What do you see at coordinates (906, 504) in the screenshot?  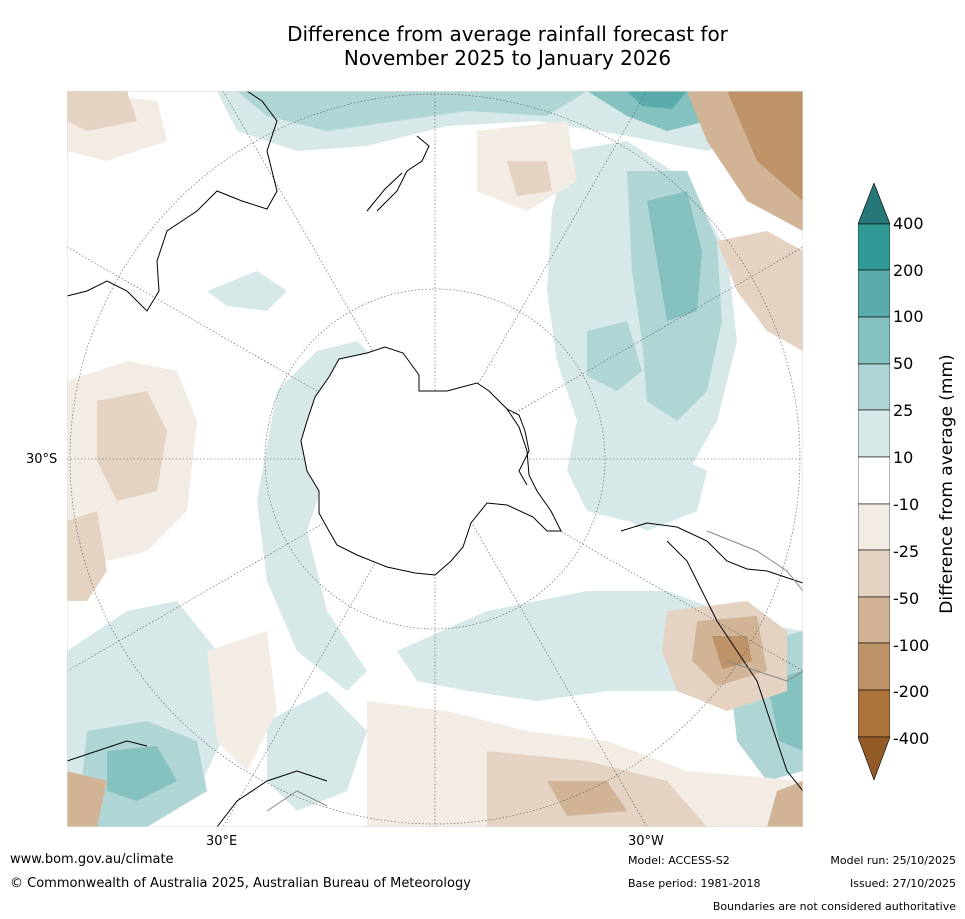 I see `colorbar-tick-7: -10` at bounding box center [906, 504].